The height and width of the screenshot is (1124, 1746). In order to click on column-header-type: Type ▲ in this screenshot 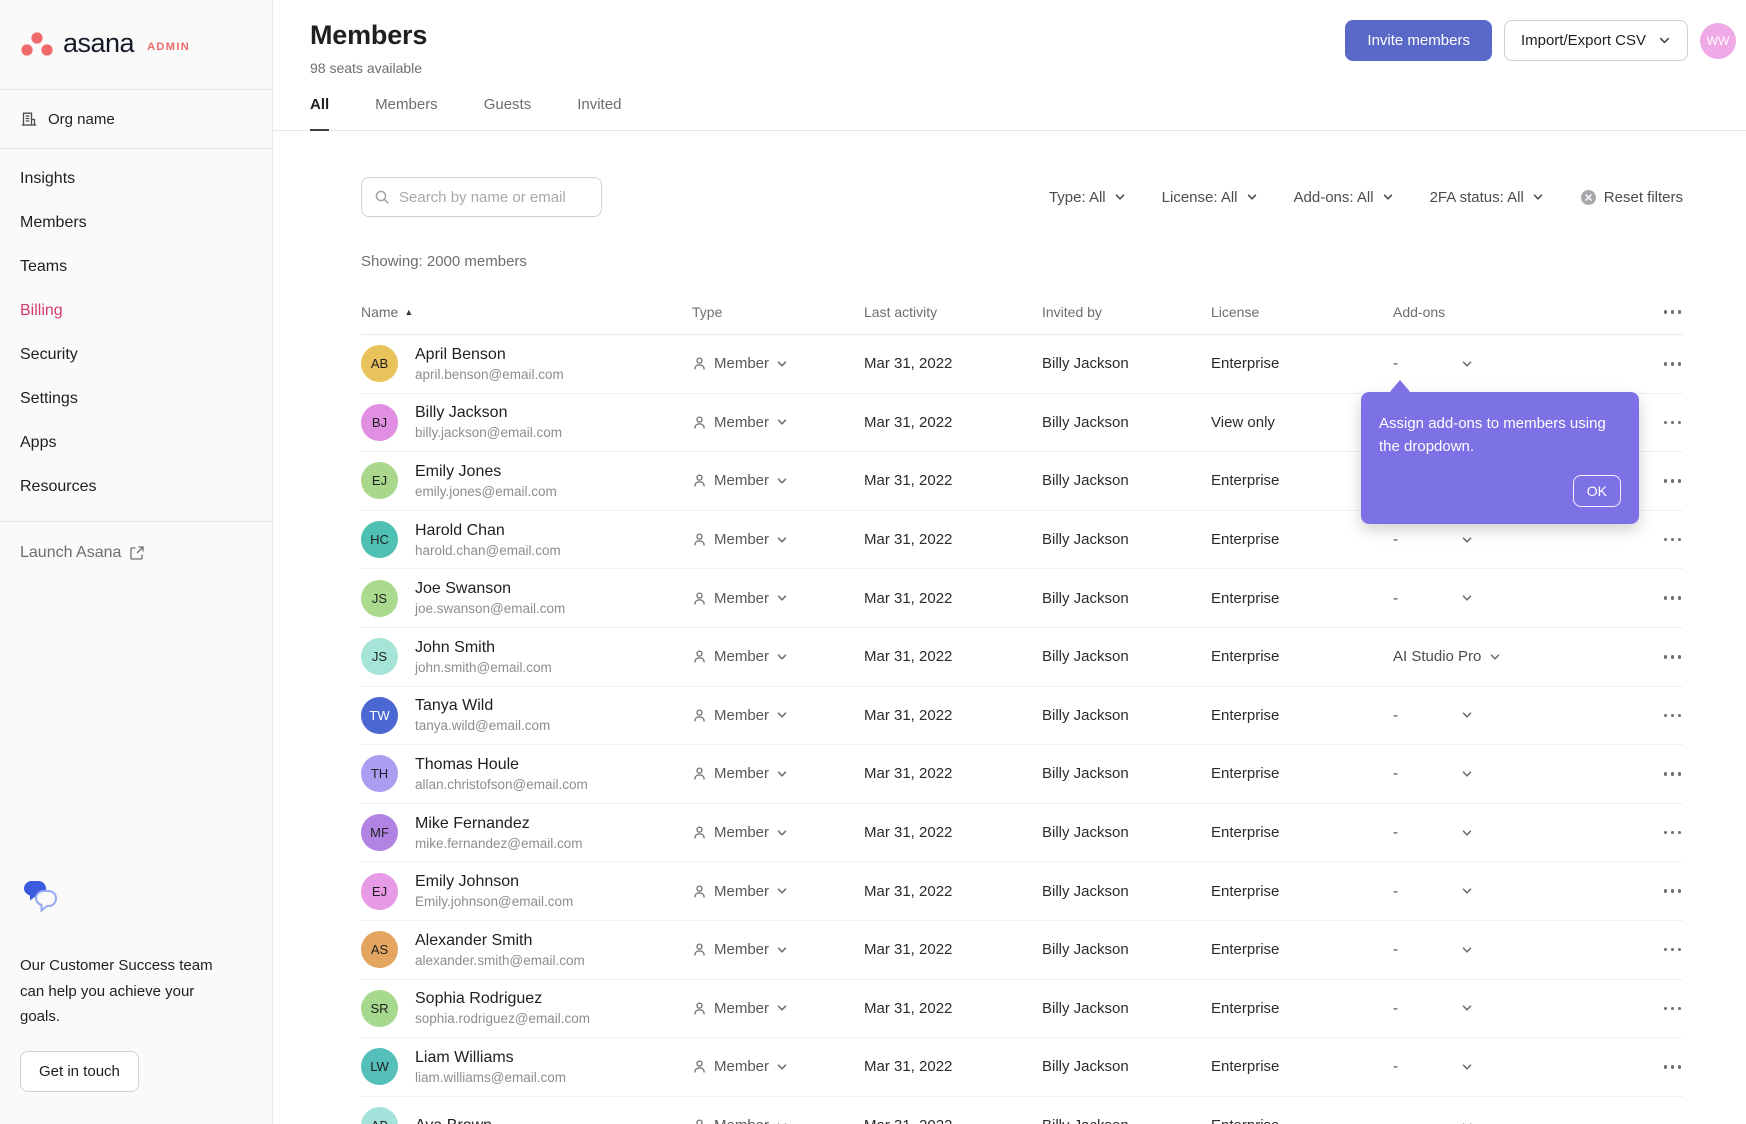, I will do `click(778, 312)`.